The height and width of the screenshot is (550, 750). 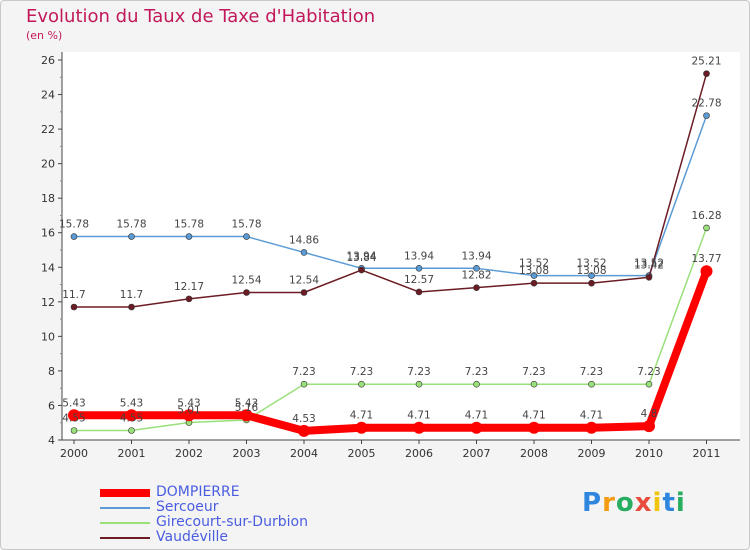 I want to click on data-label: 12.54, so click(x=304, y=280).